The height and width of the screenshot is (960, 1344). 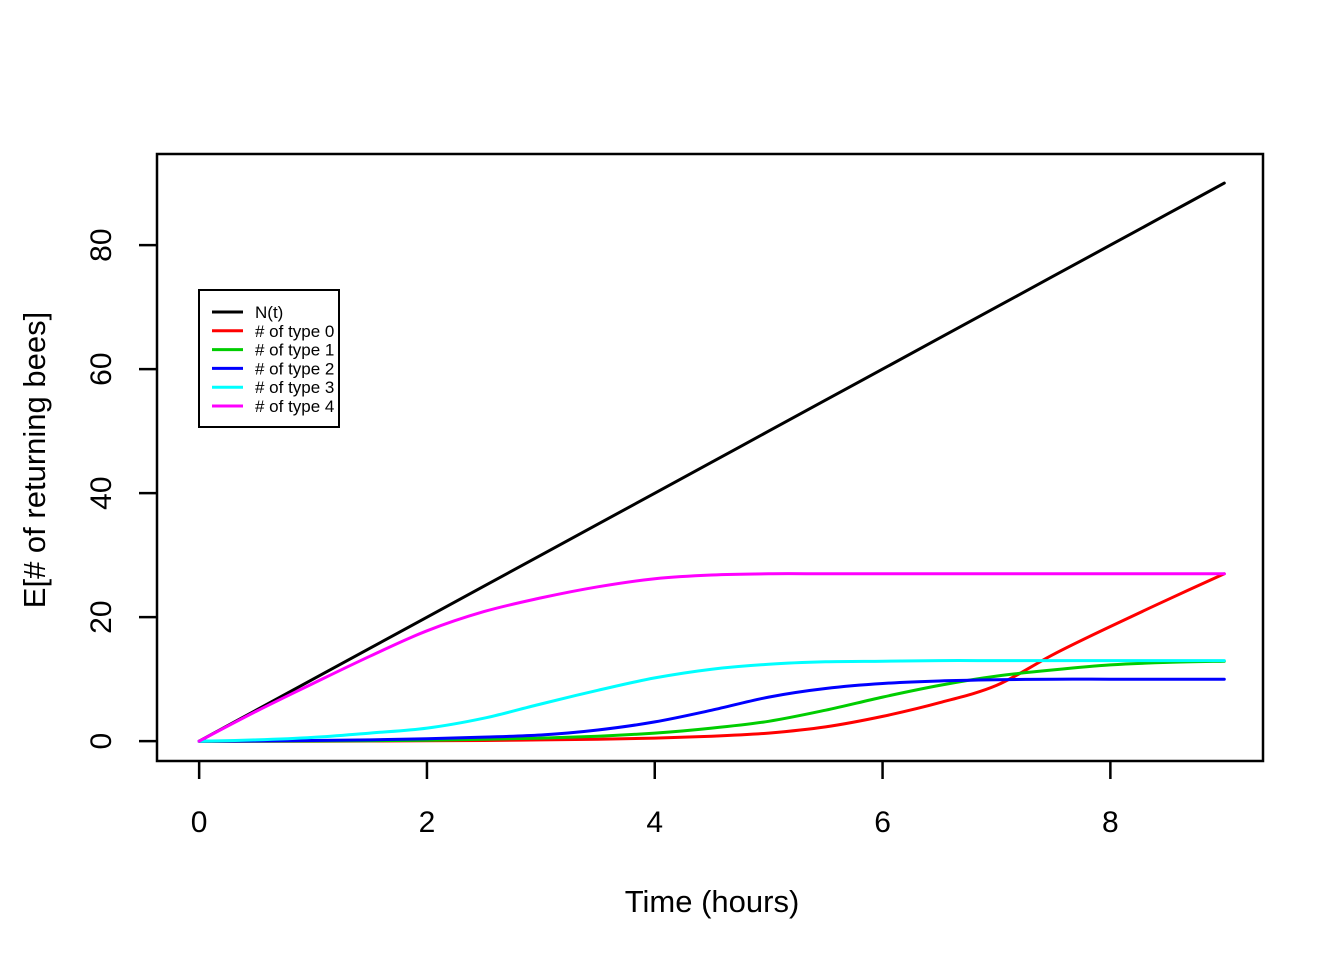 What do you see at coordinates (294, 368) in the screenshot?
I see `legend-label-3: # of type 2` at bounding box center [294, 368].